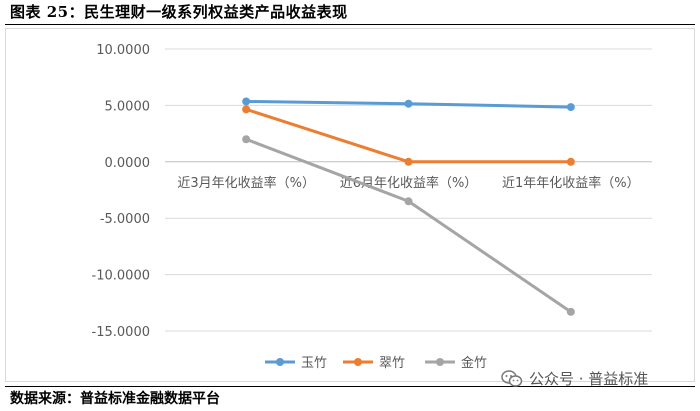 The width and height of the screenshot is (700, 411). What do you see at coordinates (128, 163) in the screenshot?
I see `y-tick-label: 0.0000` at bounding box center [128, 163].